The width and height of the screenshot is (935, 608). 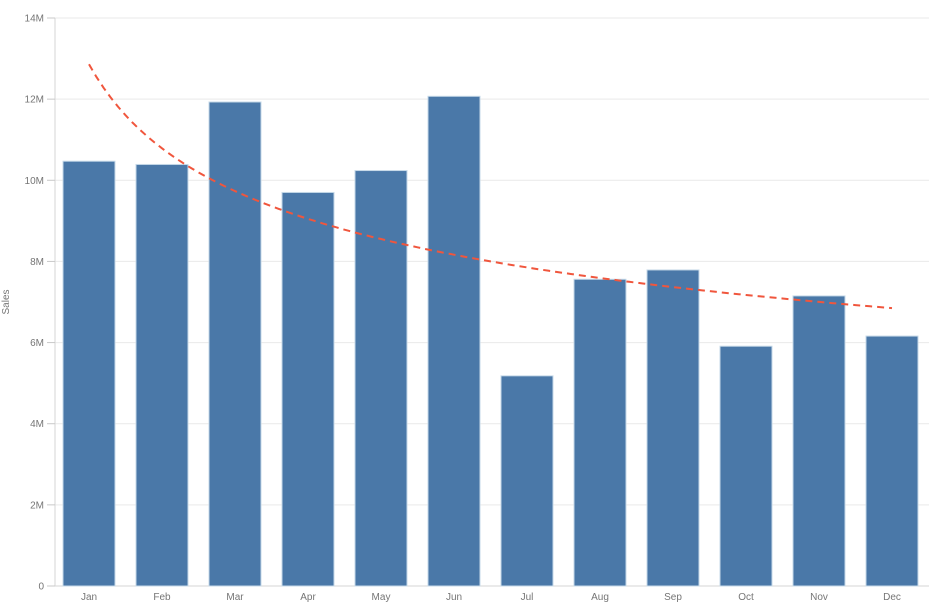 I want to click on y-axis-tick-label-2m: 2M, so click(x=37, y=505).